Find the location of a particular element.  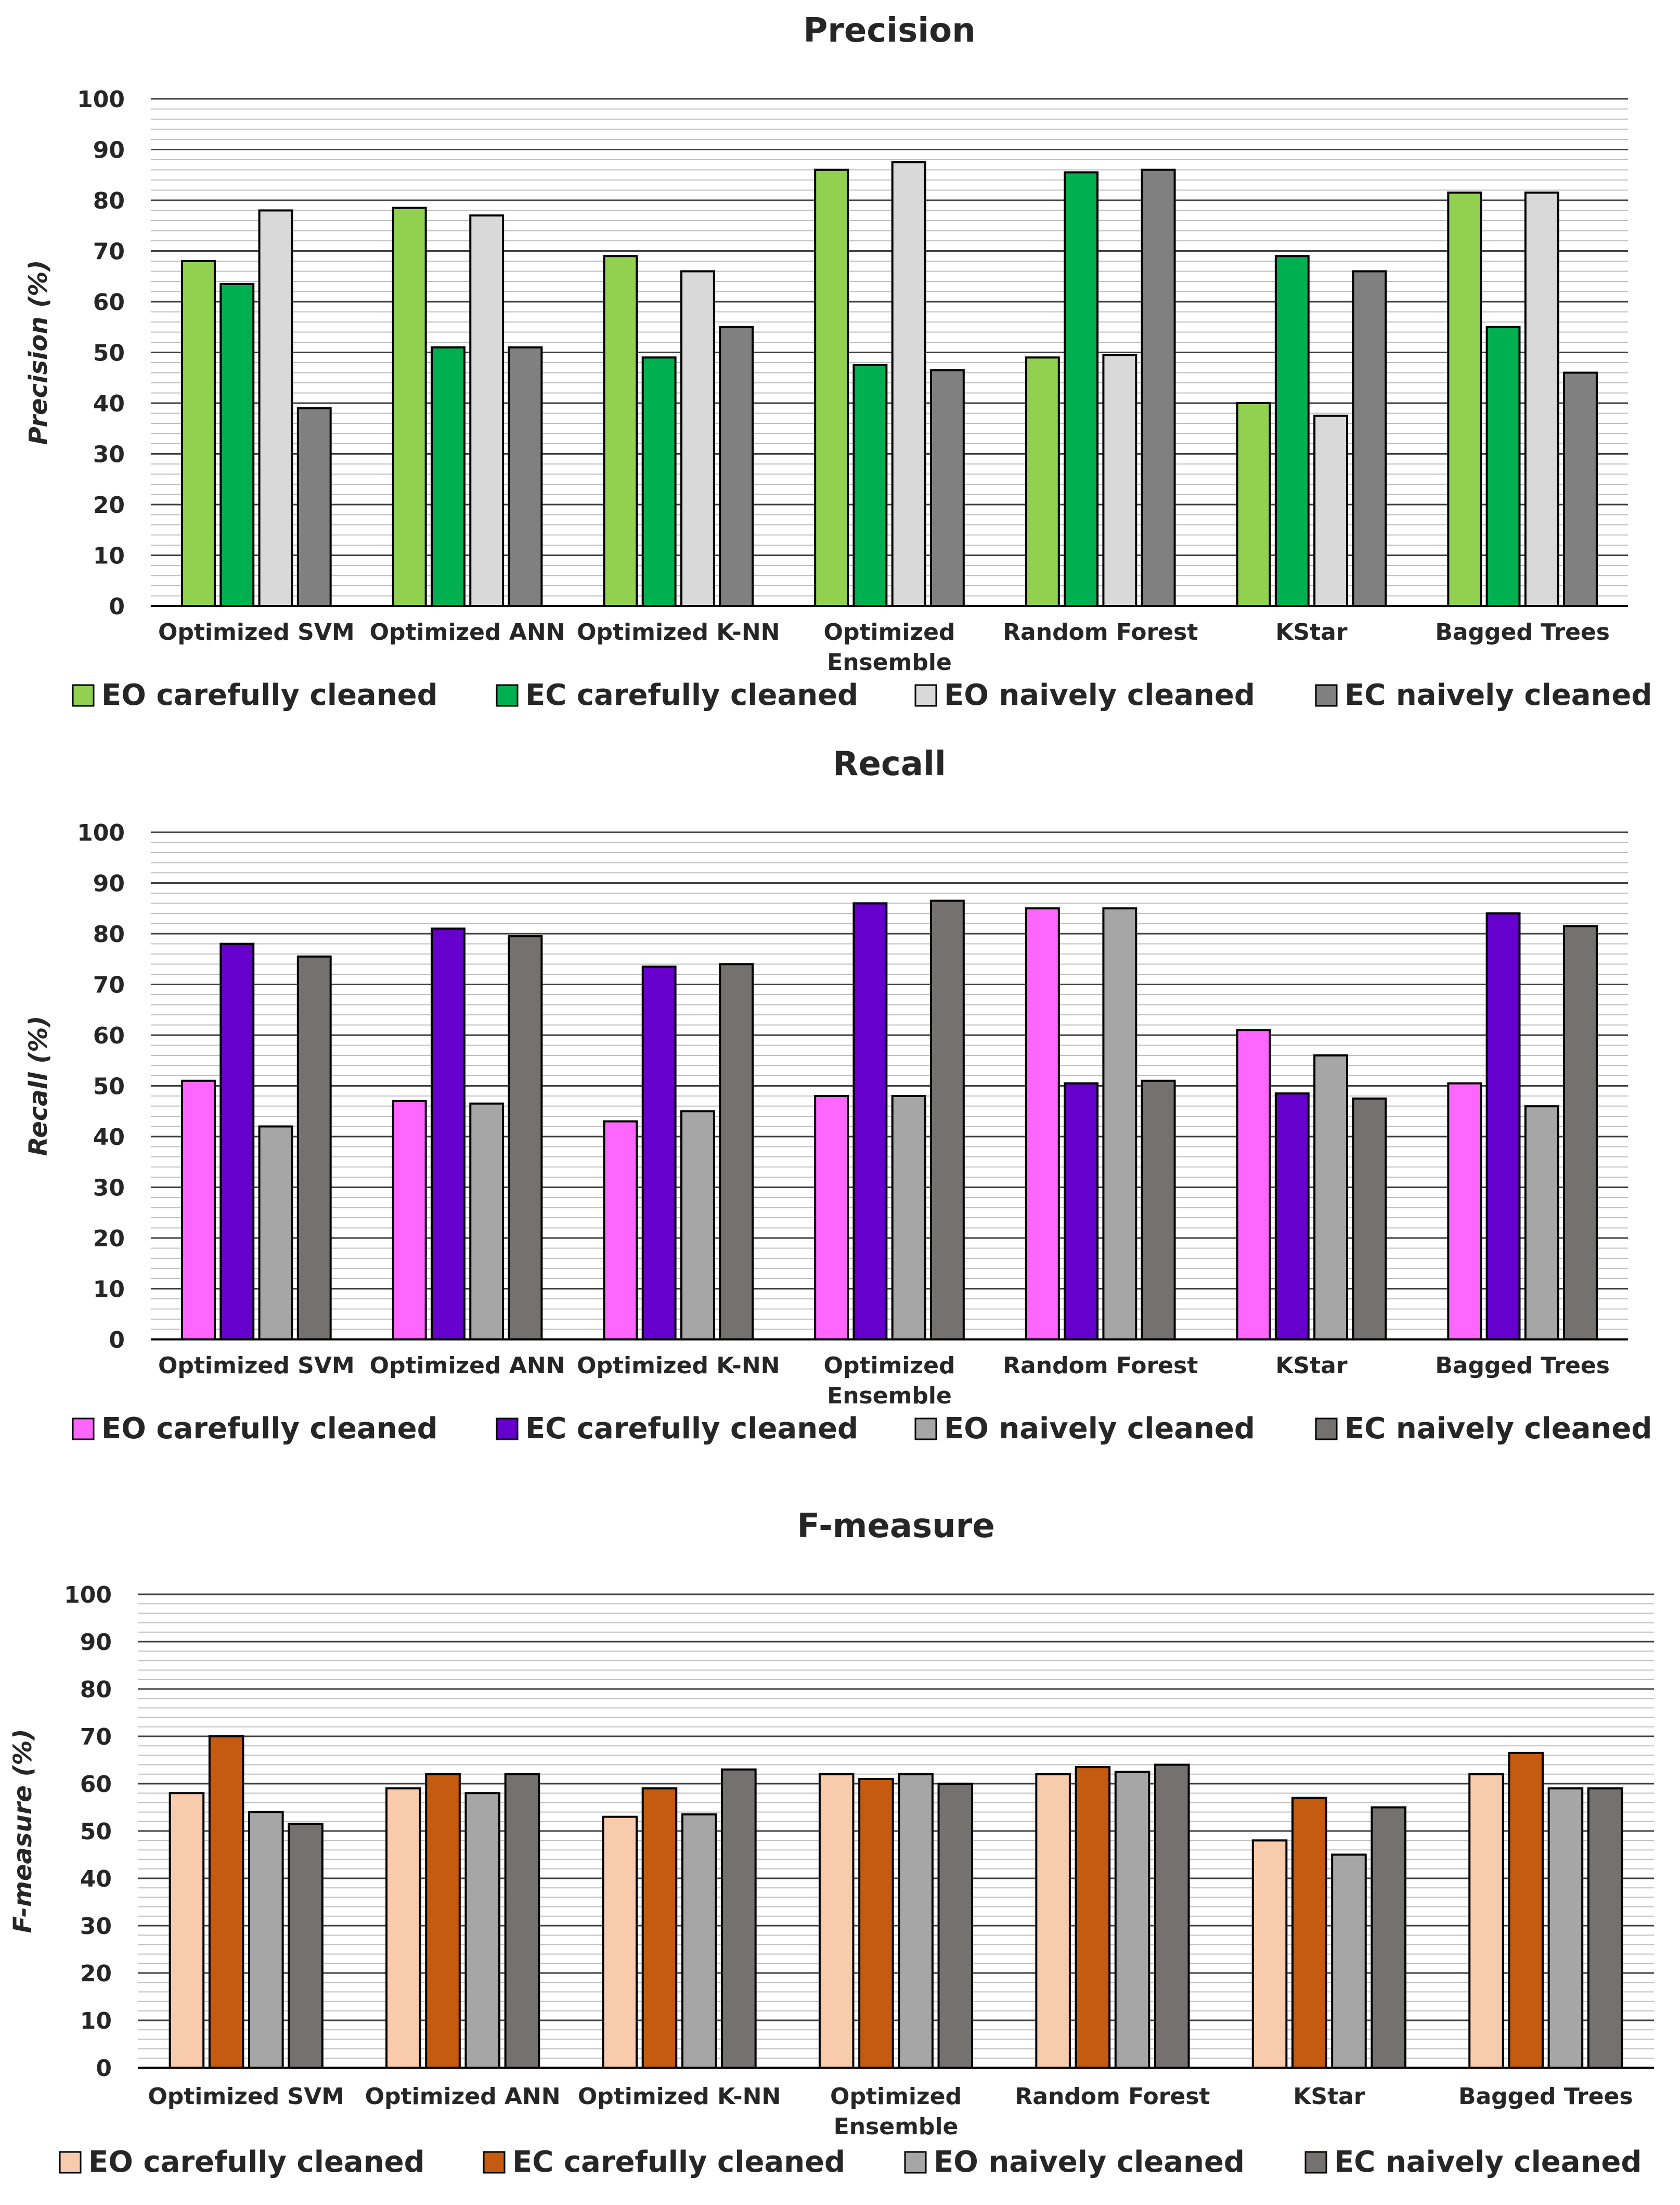

legend-label: EO carefully cleaned is located at coordinates (269, 695).